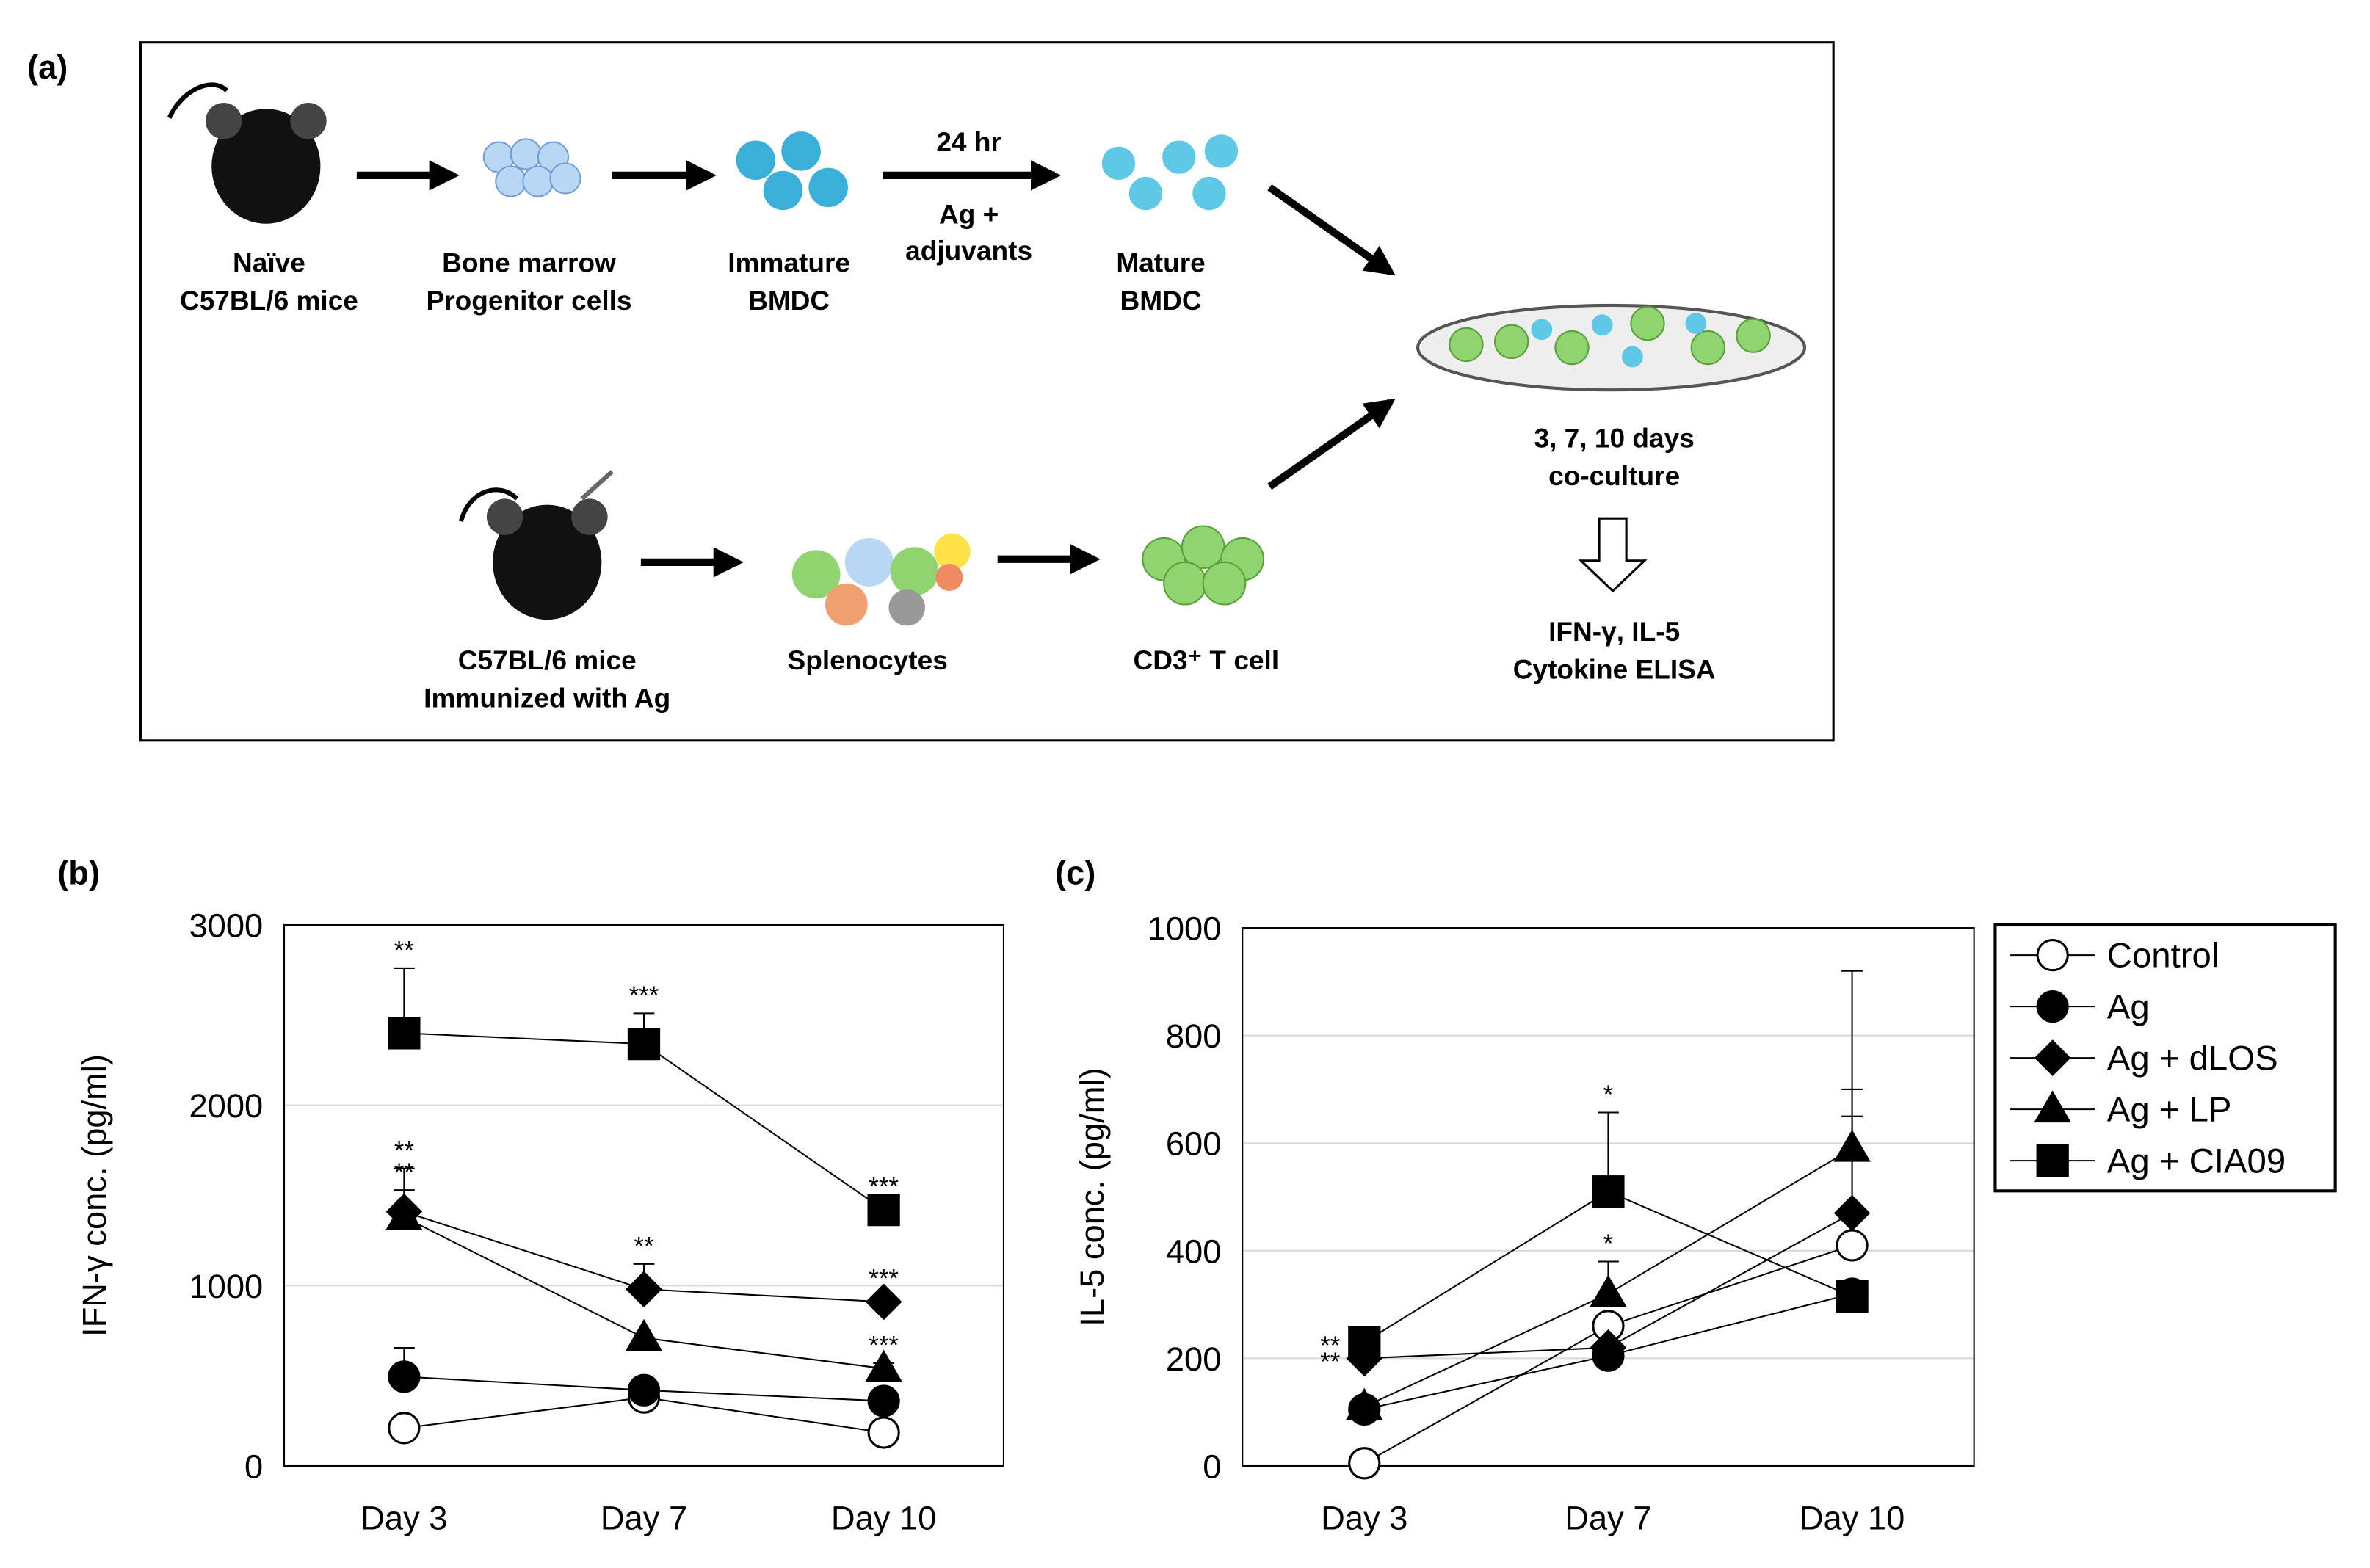 The width and height of the screenshot is (2370, 1568). Describe the element at coordinates (269, 262) in the screenshot. I see `node-label: Naïve` at that location.